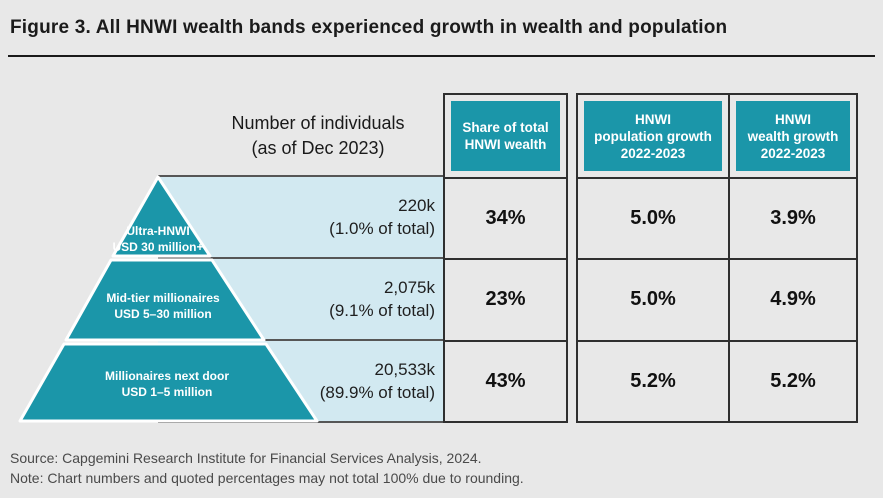 This screenshot has width=883, height=498. Describe the element at coordinates (300, 381) in the screenshot. I see `row-next-door: 20,533k (89.9% of total)` at that location.